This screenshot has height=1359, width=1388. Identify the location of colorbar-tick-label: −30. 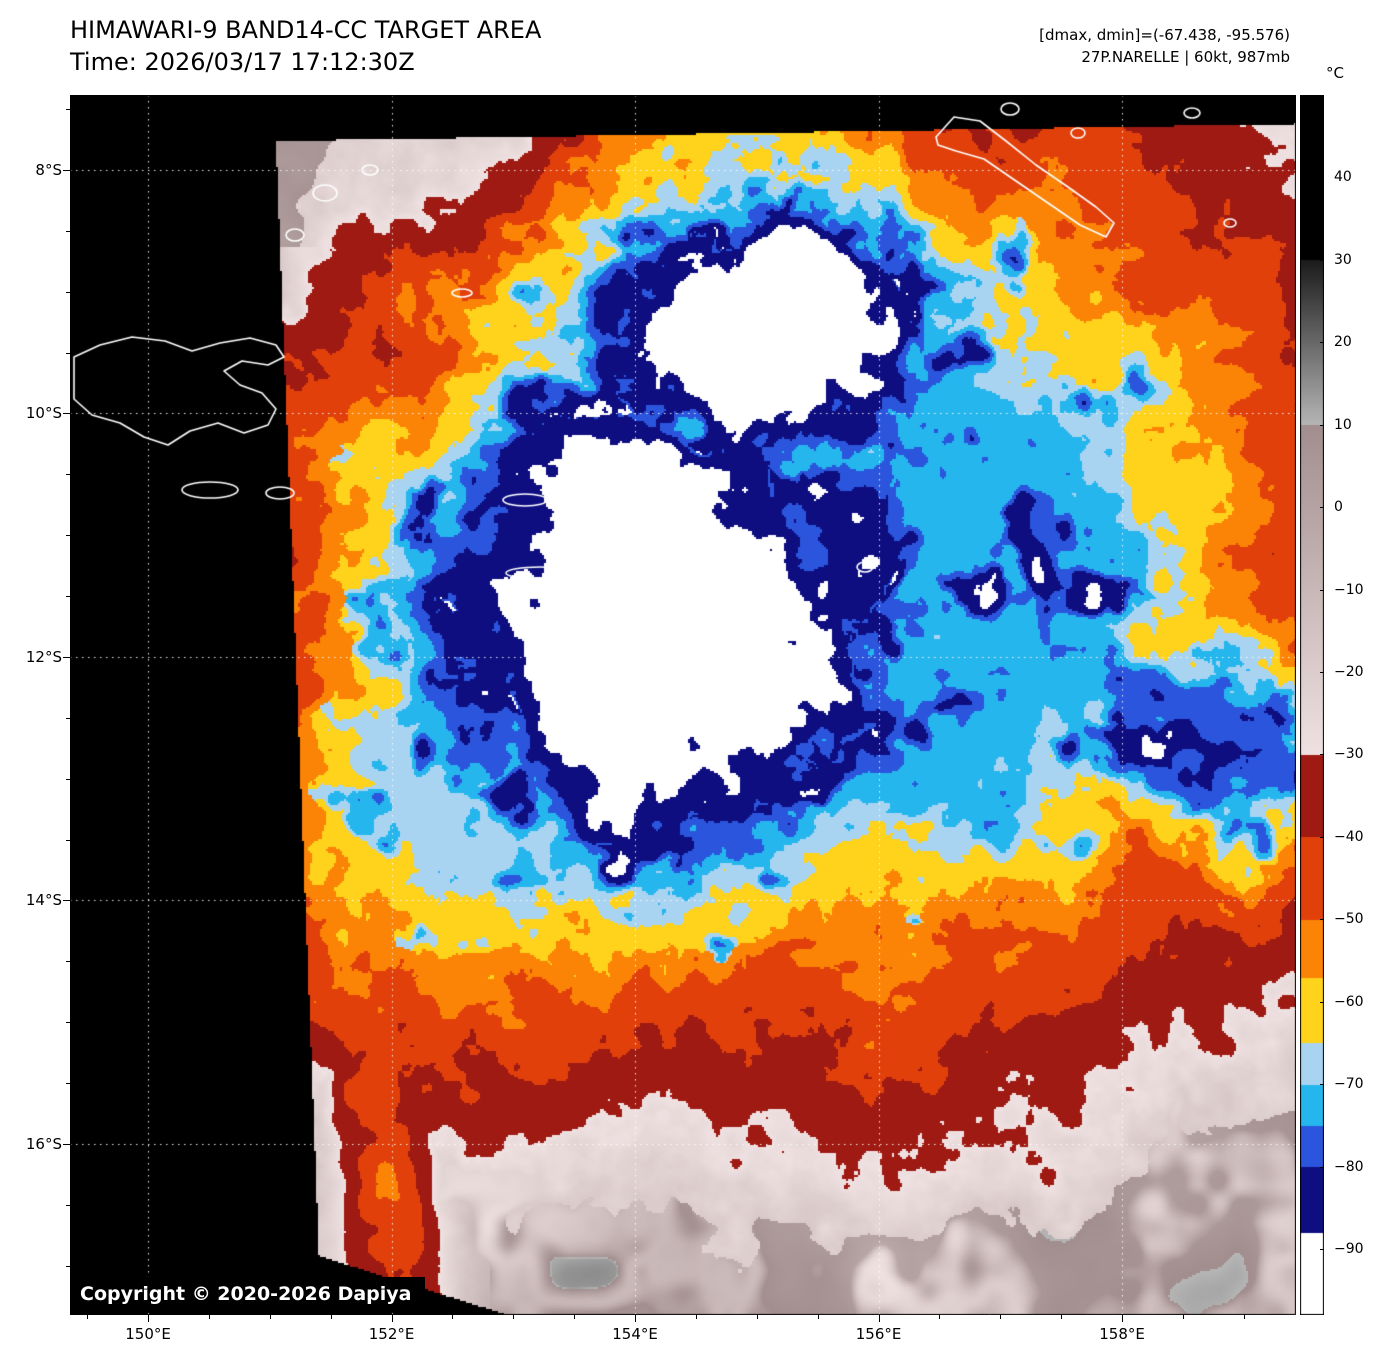
(1349, 754).